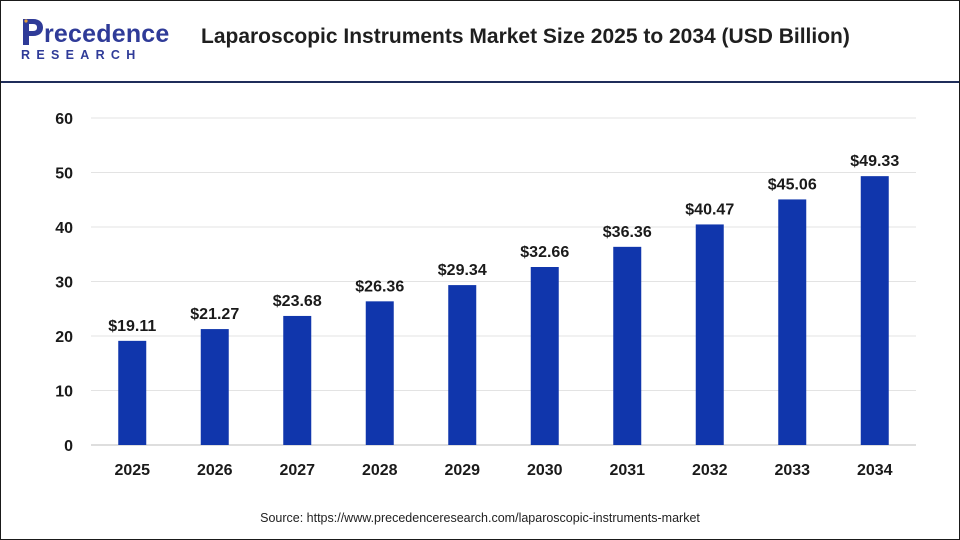 The width and height of the screenshot is (960, 540). Describe the element at coordinates (132, 326) in the screenshot. I see `data-label: $19.11` at that location.